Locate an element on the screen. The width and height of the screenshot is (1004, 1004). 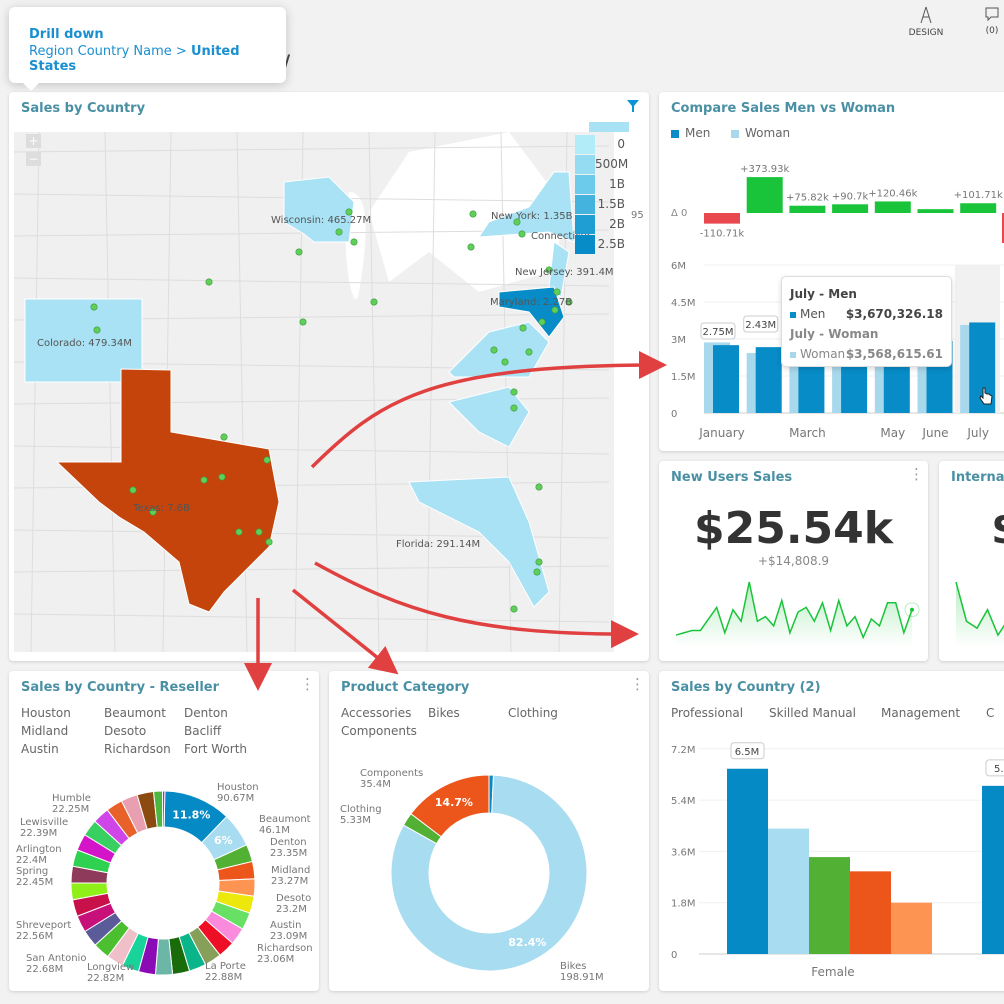
tooltip-header-woman: July - Woman is located at coordinates (834, 334).